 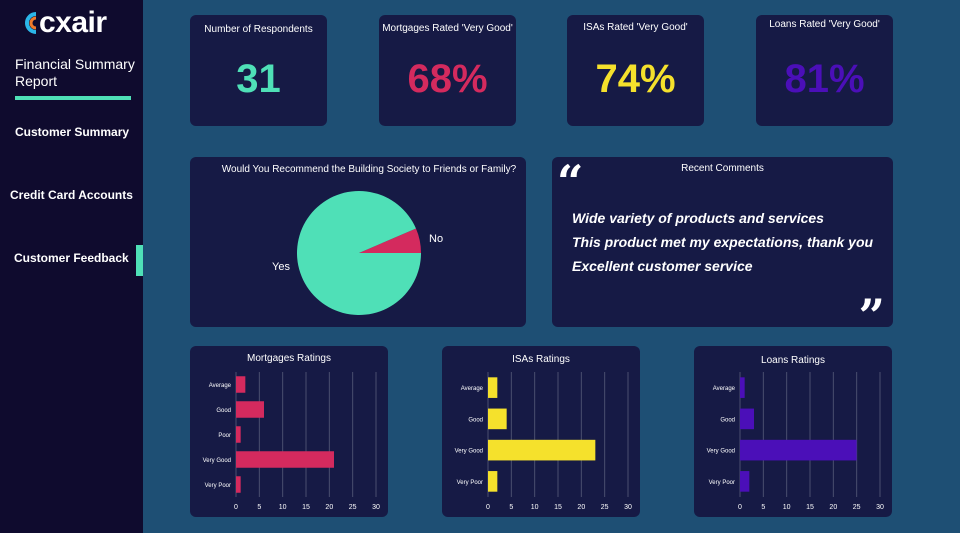 What do you see at coordinates (541, 359) in the screenshot?
I see `chart-title: ISAs Ratings` at bounding box center [541, 359].